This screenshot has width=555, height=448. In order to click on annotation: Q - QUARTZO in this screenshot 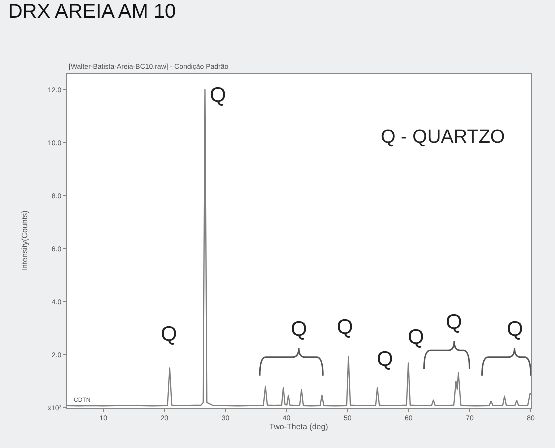, I will do `click(443, 137)`.